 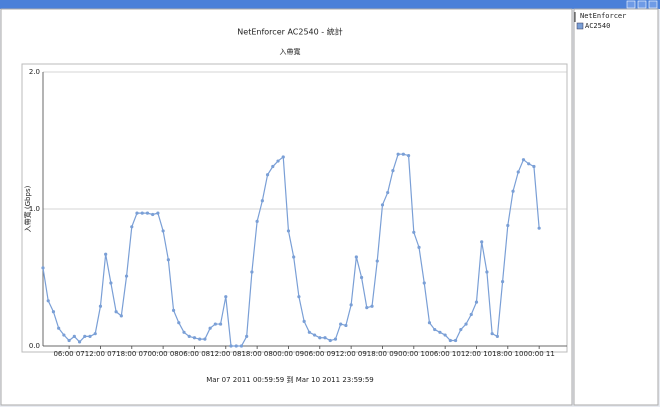 What do you see at coordinates (289, 32) in the screenshot?
I see `chart-title: NetEnforcer AC2540 - 統計` at bounding box center [289, 32].